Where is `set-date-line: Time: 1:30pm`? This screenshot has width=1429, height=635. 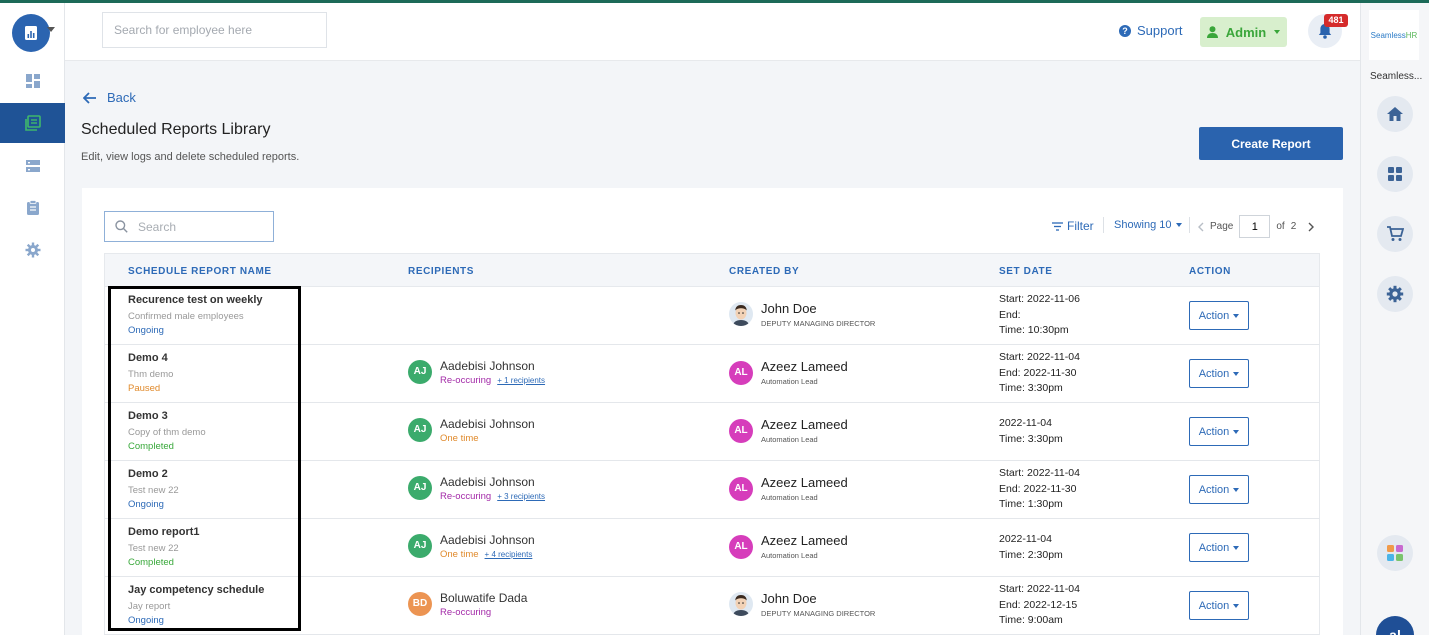 set-date-line: Time: 1:30pm is located at coordinates (1031, 504).